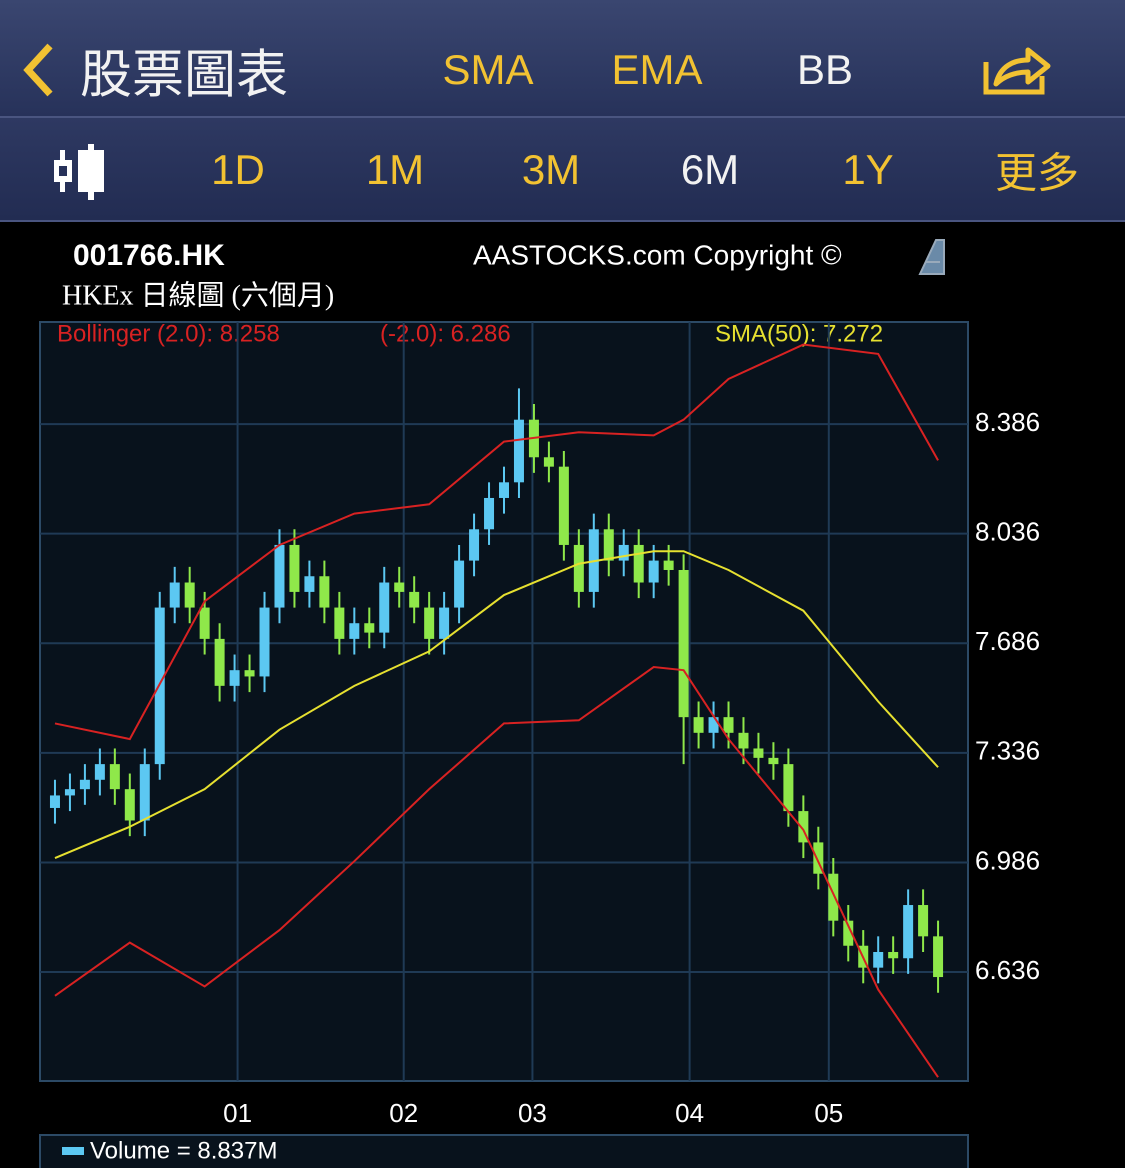 This screenshot has width=1125, height=1168. I want to click on period-button-selected: 6M, so click(710, 169).